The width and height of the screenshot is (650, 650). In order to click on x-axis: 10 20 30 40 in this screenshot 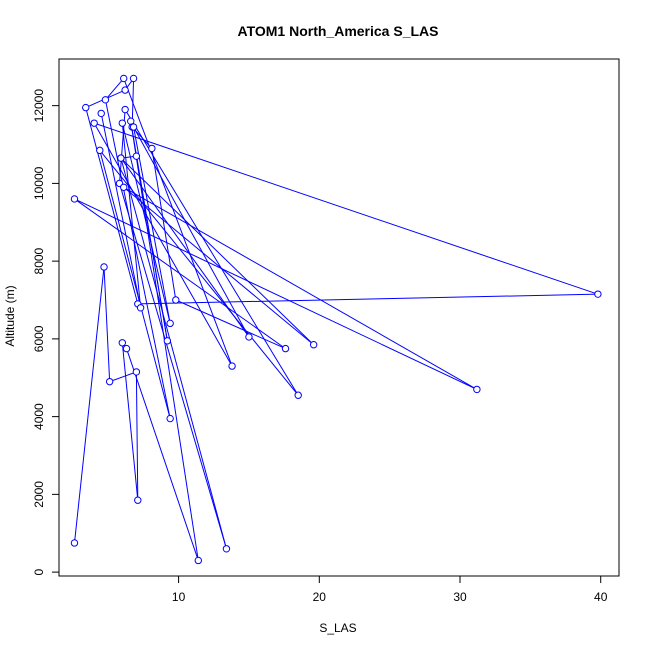, I will do `click(390, 590)`.